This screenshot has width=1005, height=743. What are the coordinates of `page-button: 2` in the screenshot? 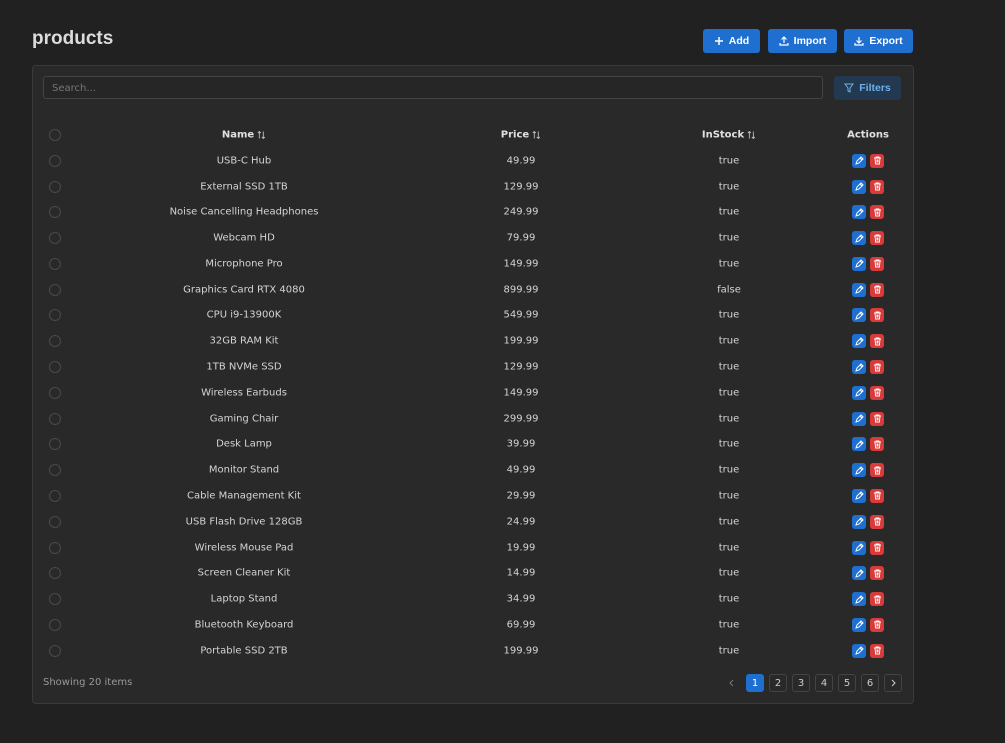 It's located at (778, 683).